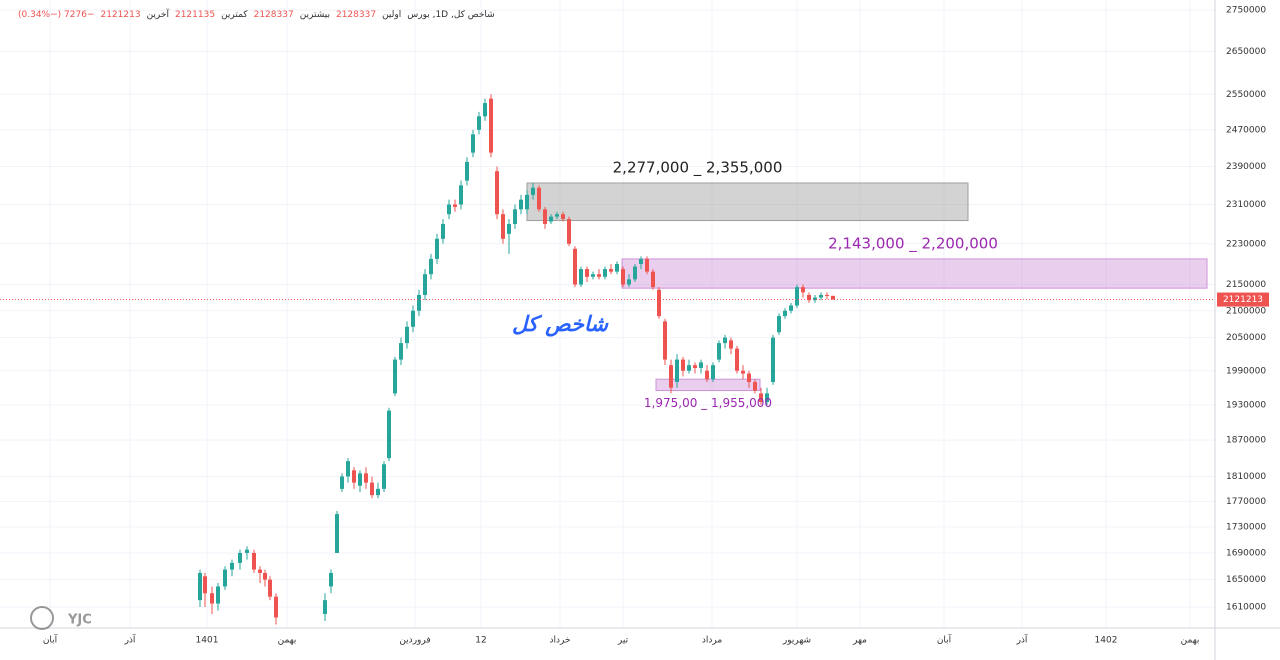 This screenshot has height=660, width=1280. Describe the element at coordinates (79, 620) in the screenshot. I see `svg-text: YJC` at that location.